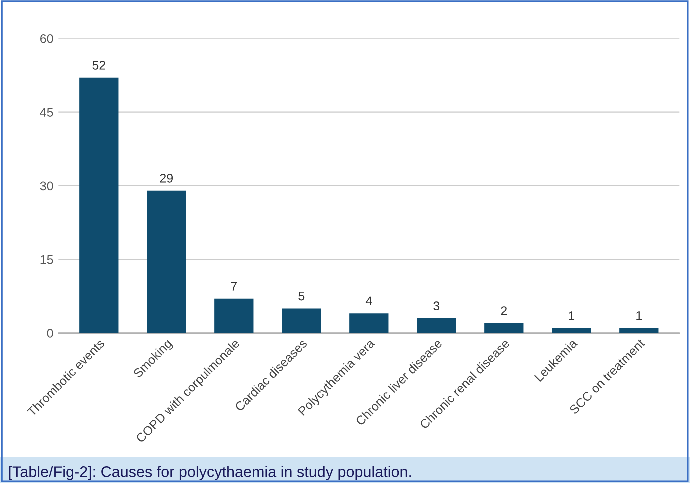 The width and height of the screenshot is (690, 483). Describe the element at coordinates (47, 39) in the screenshot. I see `y-tick-label: 60` at that location.